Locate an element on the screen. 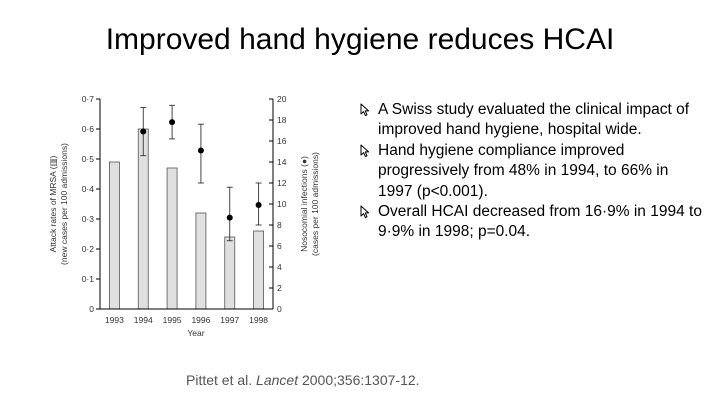  x-axis: 1993 1994 1995 1996 1997 1998 Year is located at coordinates (186, 323).